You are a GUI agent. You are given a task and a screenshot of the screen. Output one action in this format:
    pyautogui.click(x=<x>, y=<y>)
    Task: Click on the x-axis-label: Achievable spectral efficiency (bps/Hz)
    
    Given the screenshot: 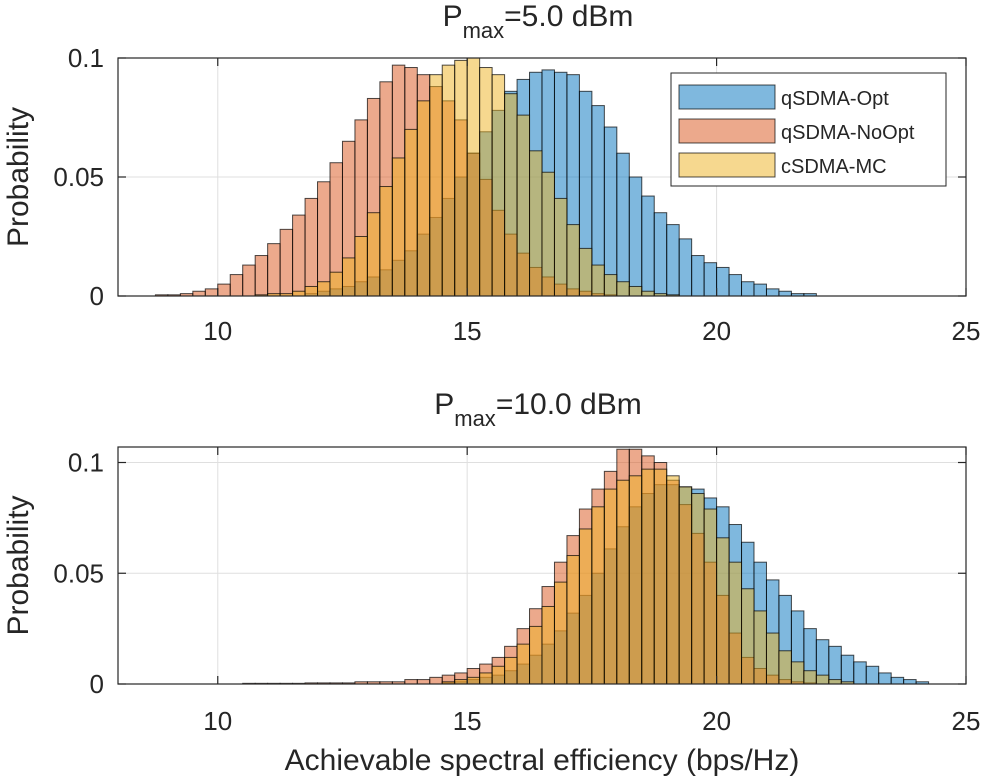 What is the action you would take?
    pyautogui.click(x=542, y=760)
    